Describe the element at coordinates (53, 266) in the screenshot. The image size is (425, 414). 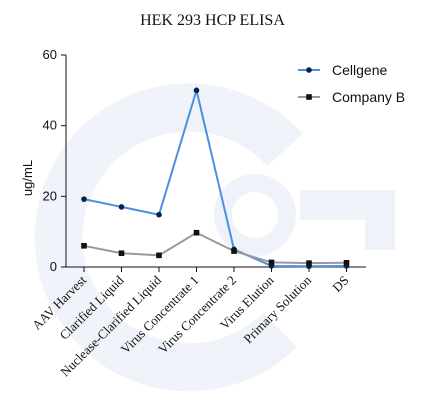
I see `y-tick-label: 0` at that location.